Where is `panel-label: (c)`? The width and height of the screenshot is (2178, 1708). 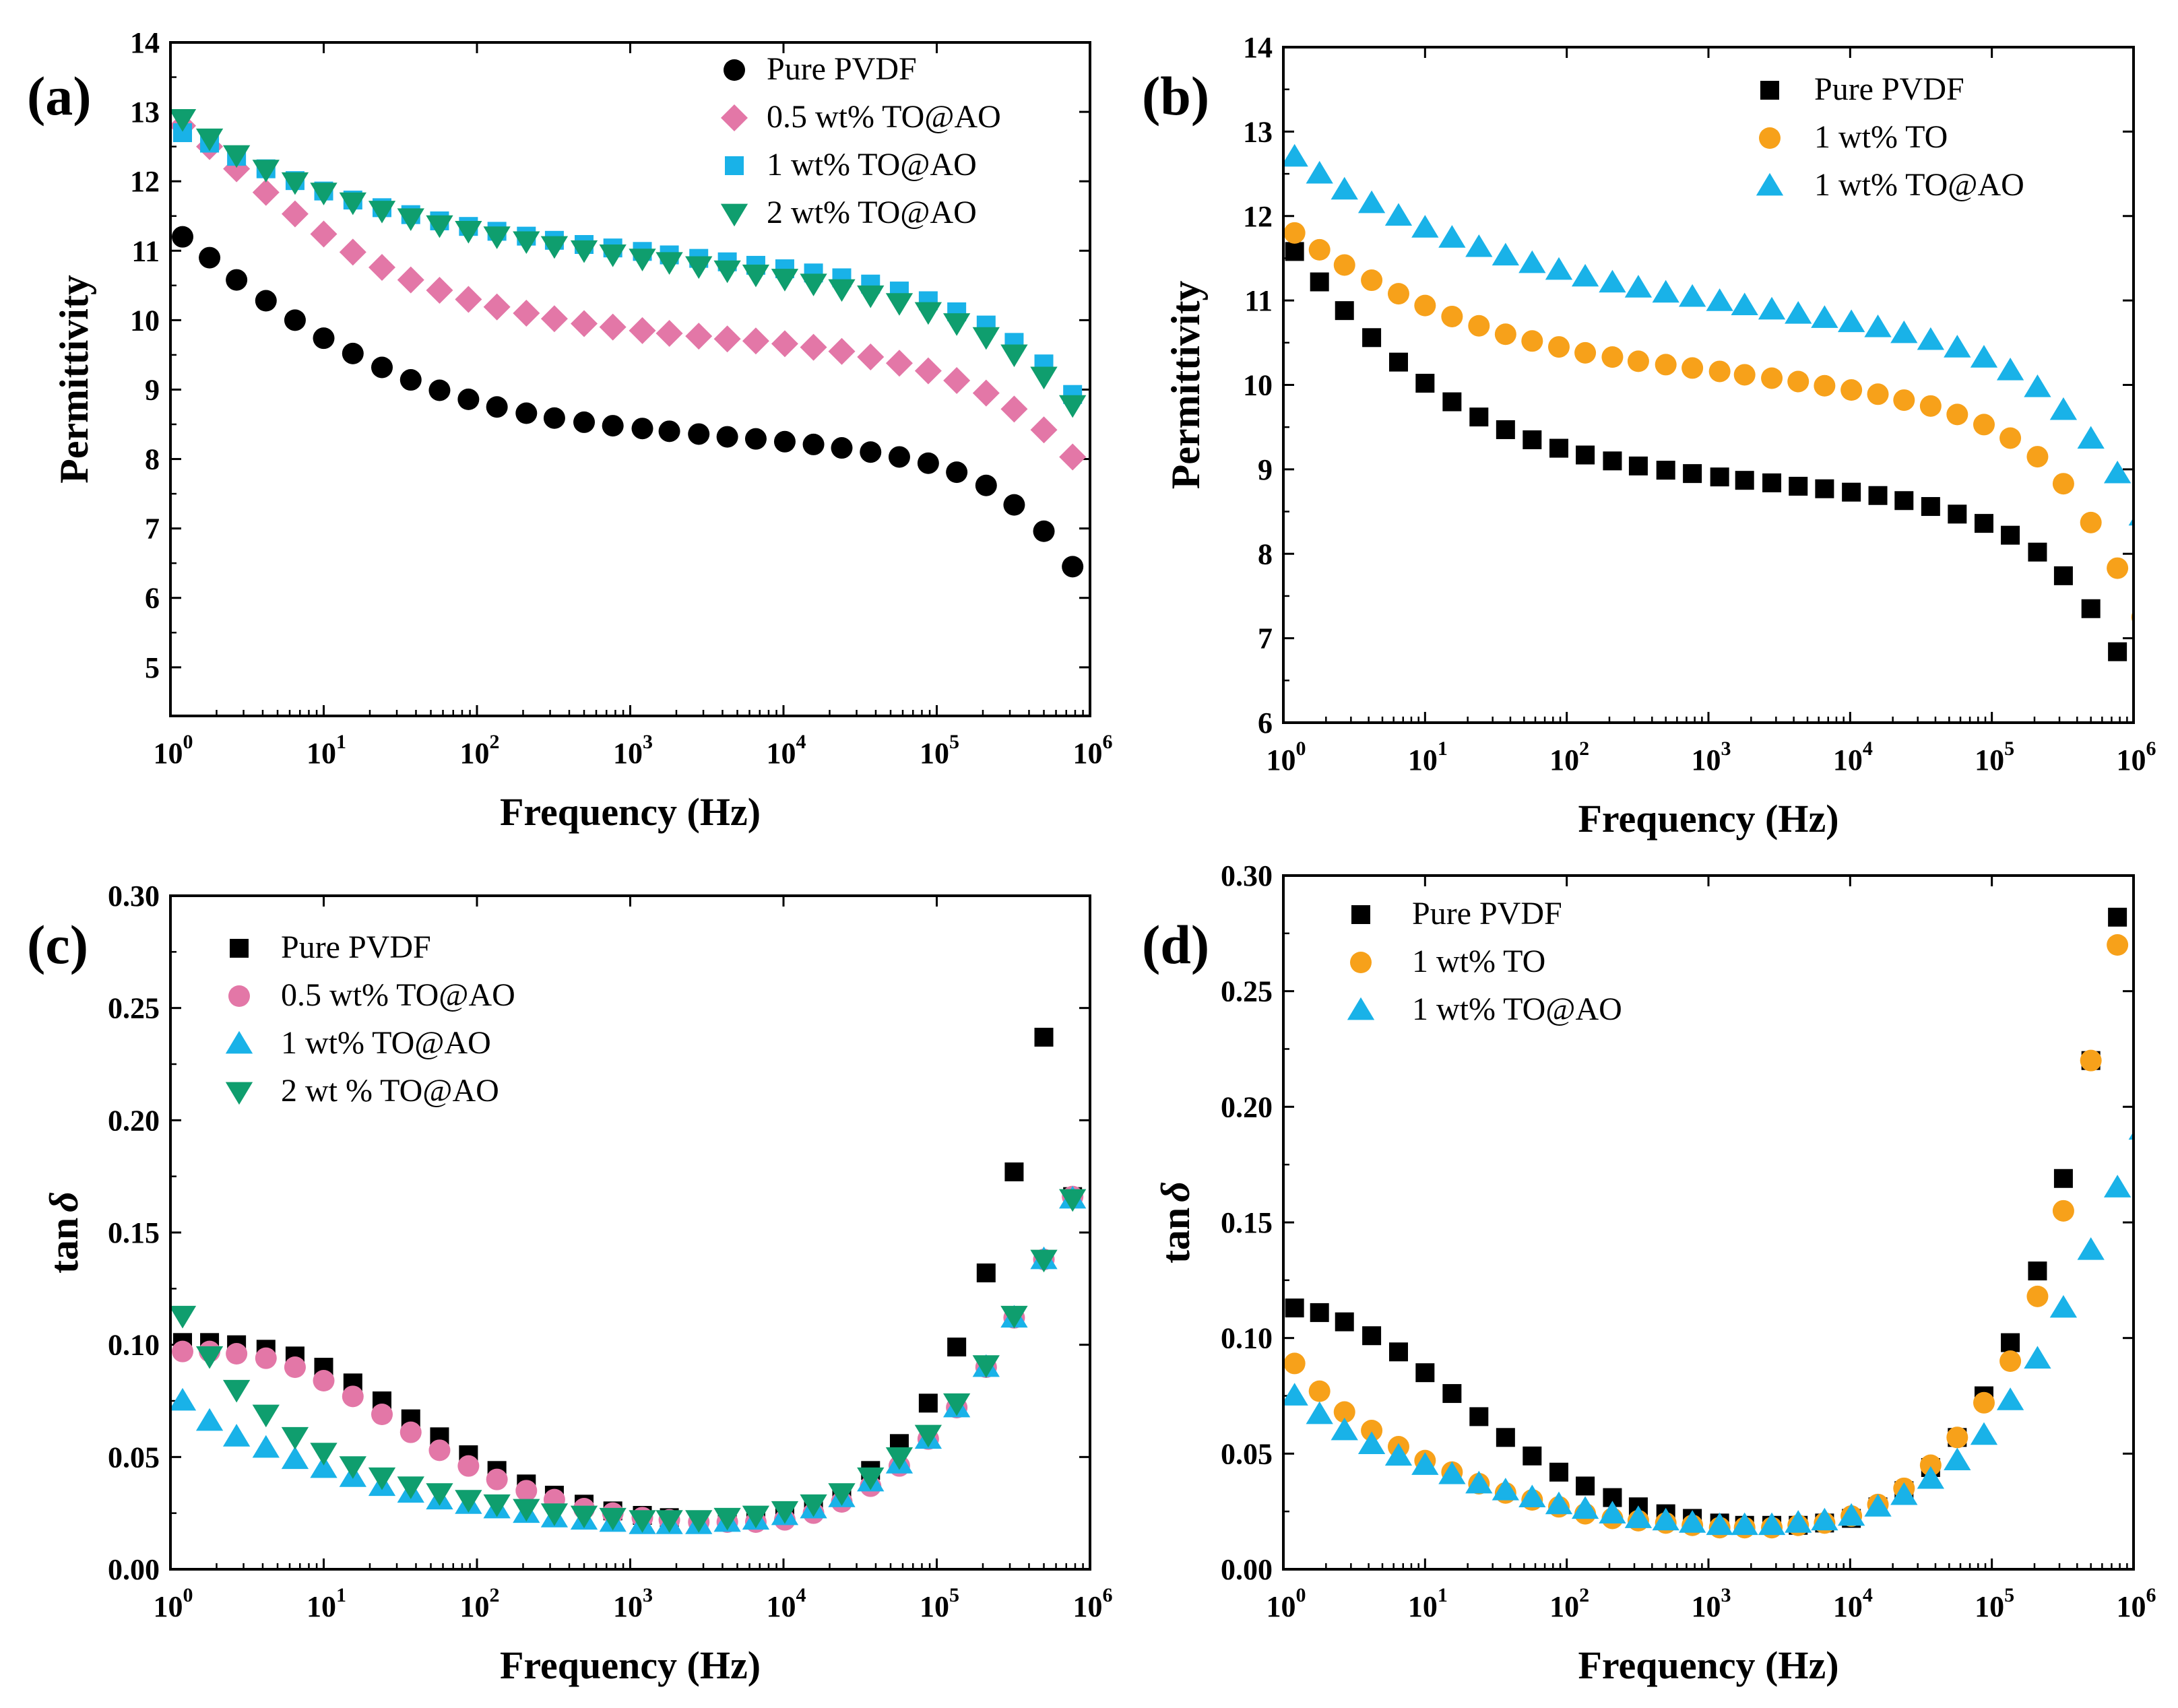 panel-label: (c) is located at coordinates (58, 944).